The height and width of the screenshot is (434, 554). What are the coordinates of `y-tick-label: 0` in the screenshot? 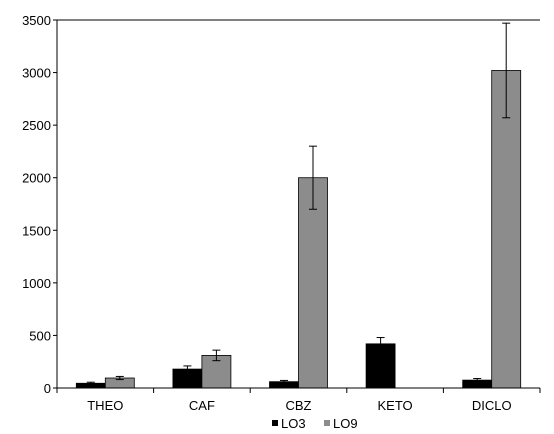 It's located at (47, 388).